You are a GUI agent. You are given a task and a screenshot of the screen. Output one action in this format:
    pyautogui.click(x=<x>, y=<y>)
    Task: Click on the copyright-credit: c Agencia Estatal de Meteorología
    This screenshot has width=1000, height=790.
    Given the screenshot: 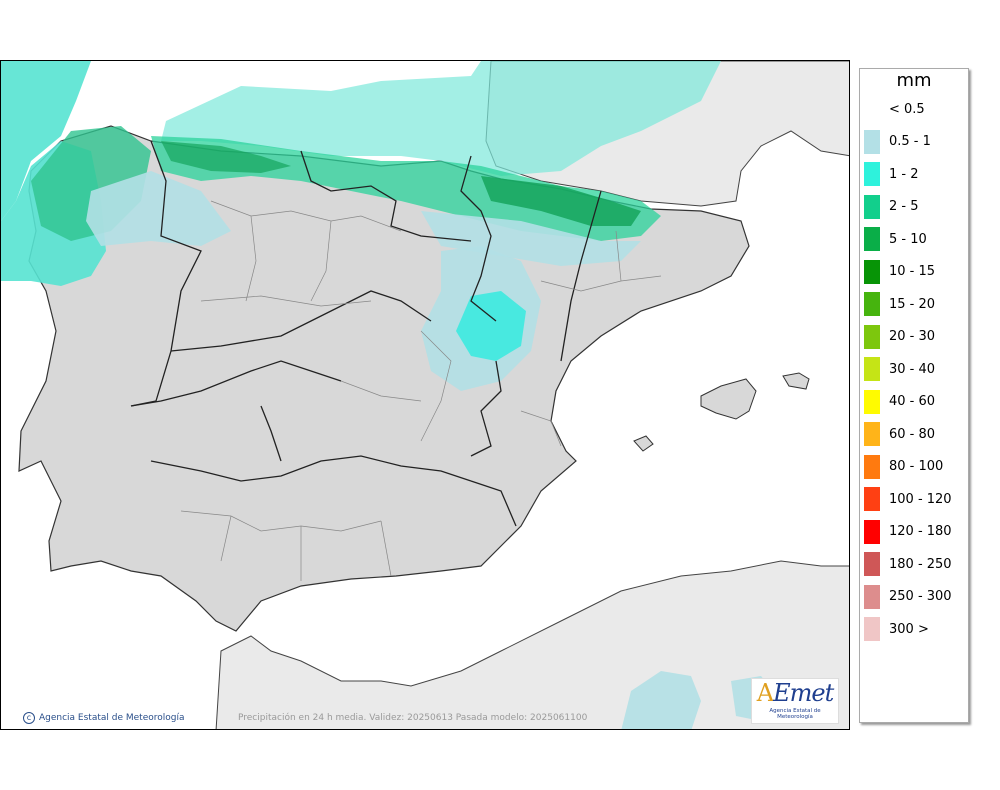 What is the action you would take?
    pyautogui.click(x=104, y=718)
    